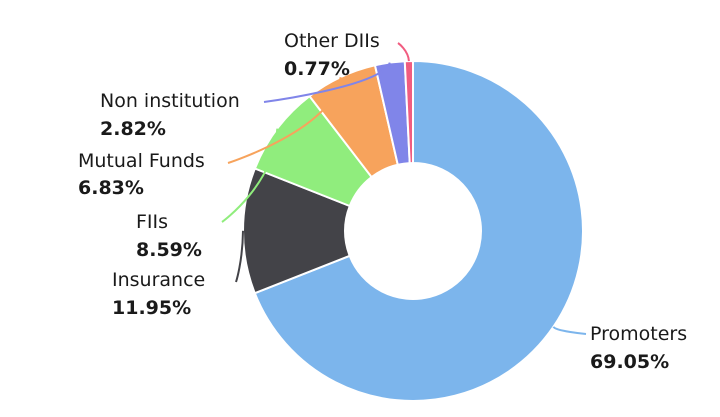 The height and width of the screenshot is (417, 720). Describe the element at coordinates (638, 334) in the screenshot. I see `label-name-promoters: Promoters` at that location.